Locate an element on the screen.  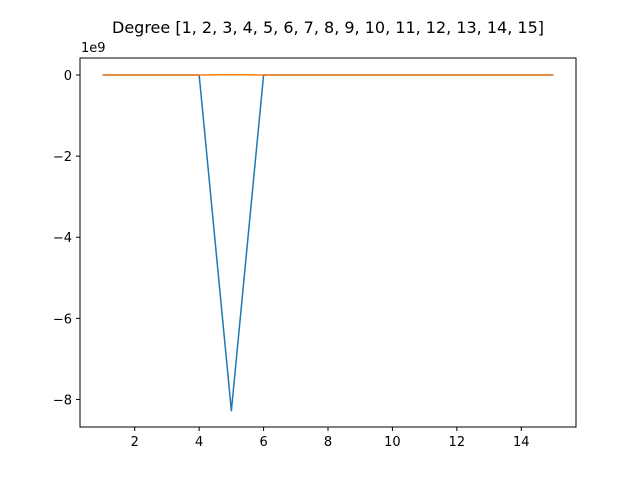
y-tick-label: −6 is located at coordinates (62, 319).